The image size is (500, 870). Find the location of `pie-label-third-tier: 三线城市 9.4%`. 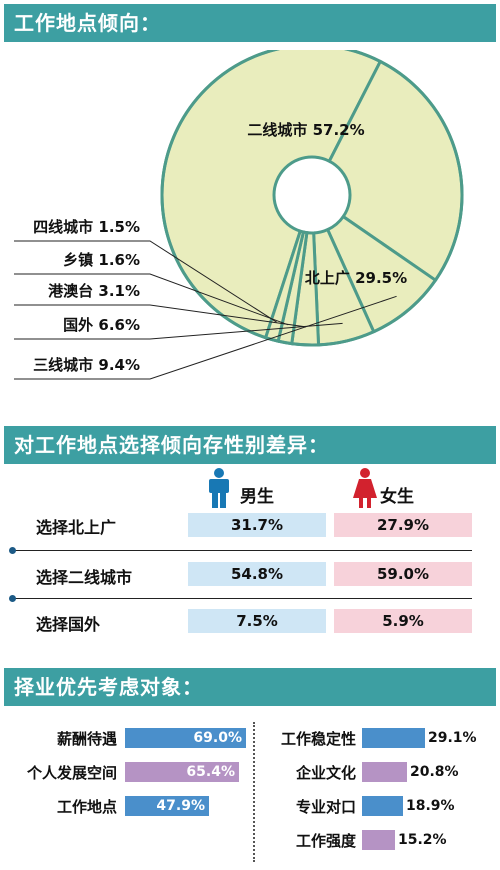

pie-label-third-tier: 三线城市 9.4% is located at coordinates (86, 365).